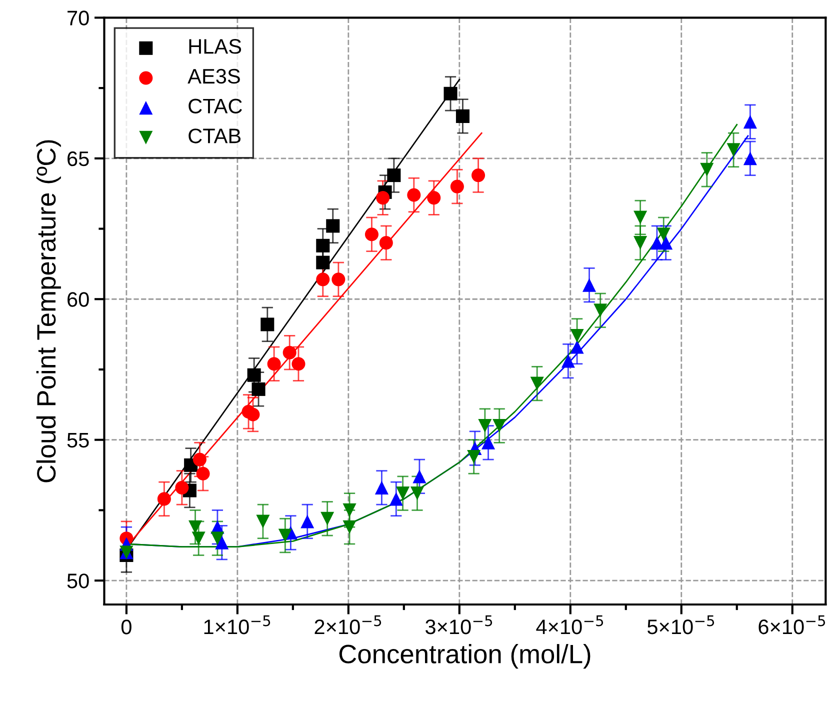 This screenshot has width=834, height=707. What do you see at coordinates (214, 76) in the screenshot?
I see `legend-label: AE3S` at bounding box center [214, 76].